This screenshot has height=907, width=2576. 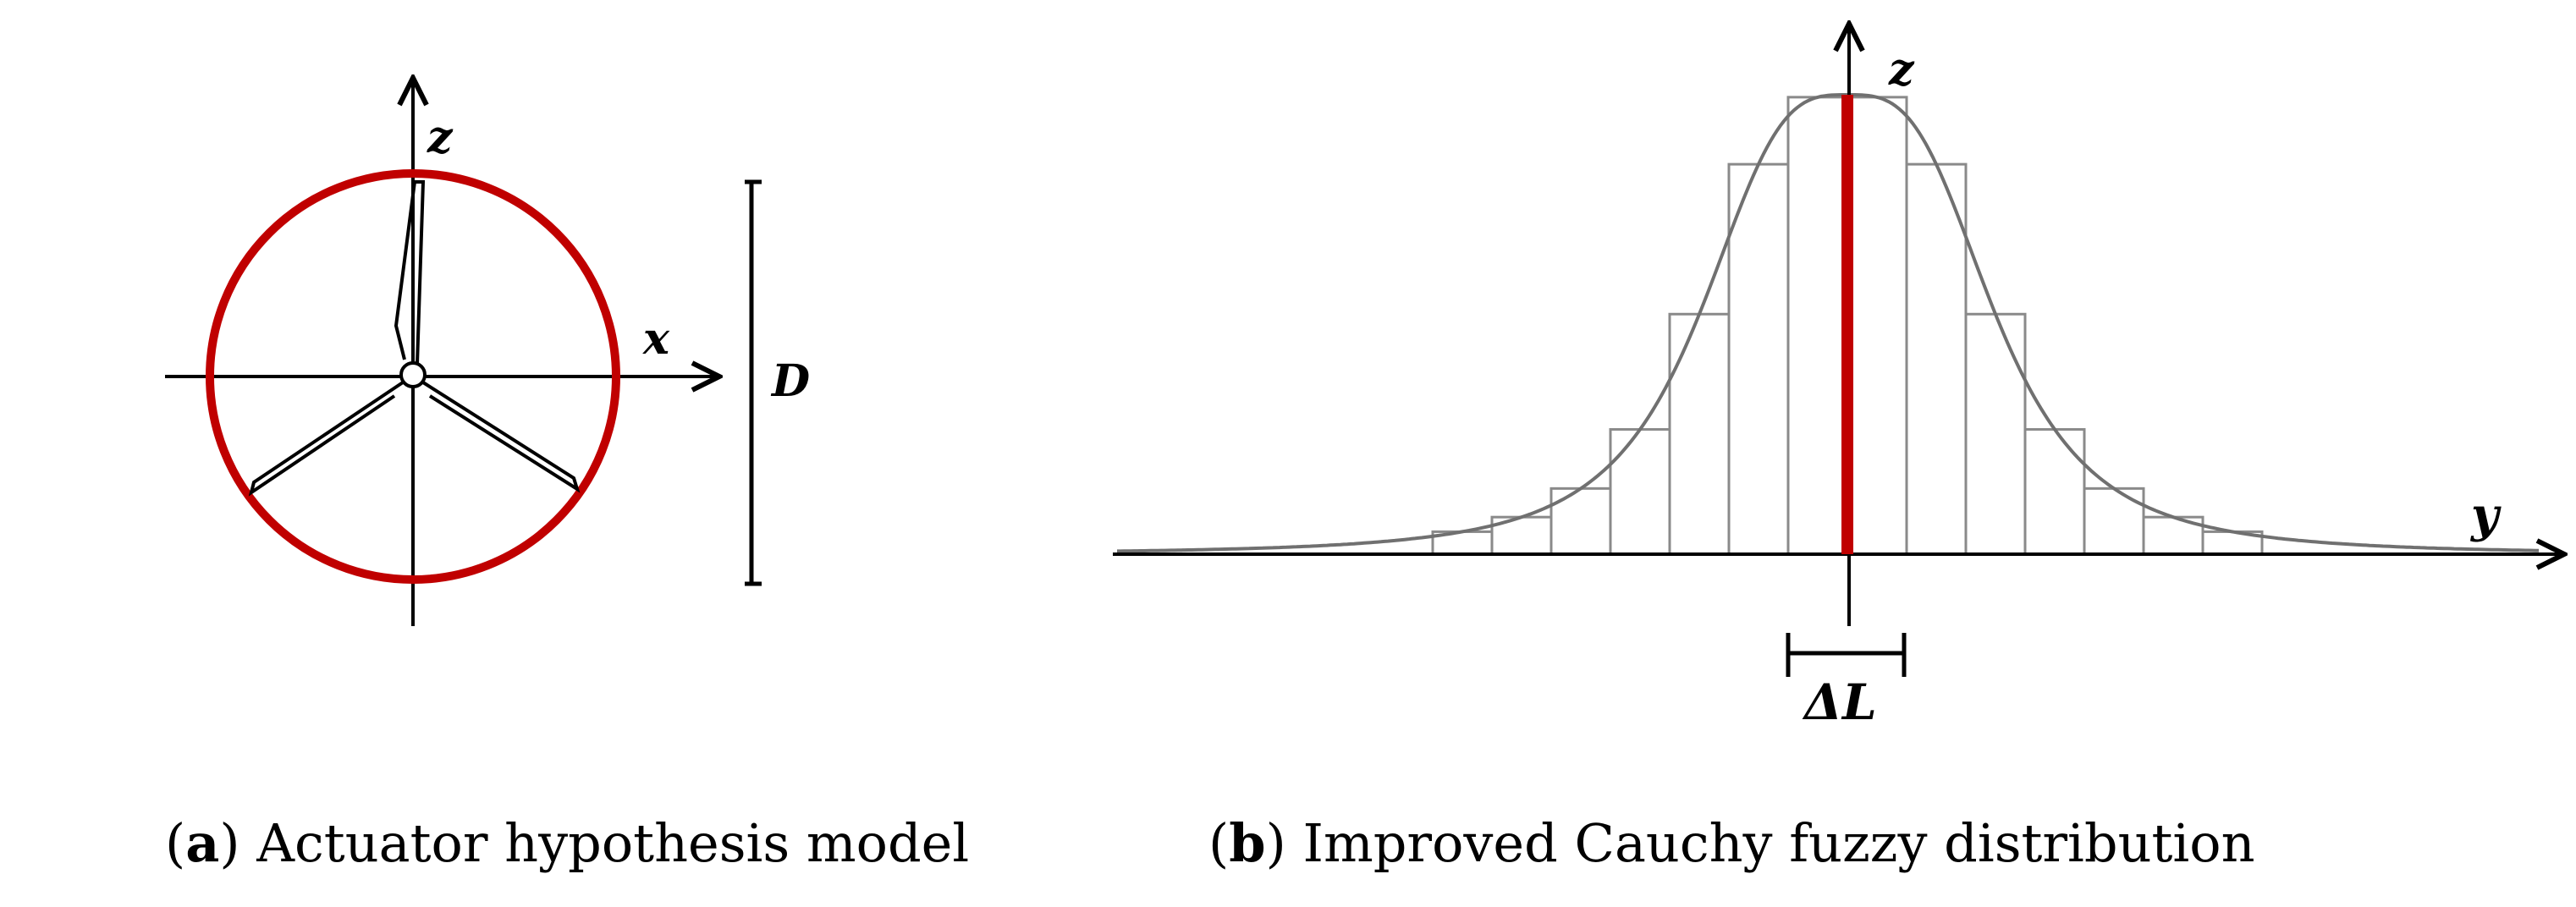 What do you see at coordinates (413, 375) in the screenshot?
I see `hub` at bounding box center [413, 375].